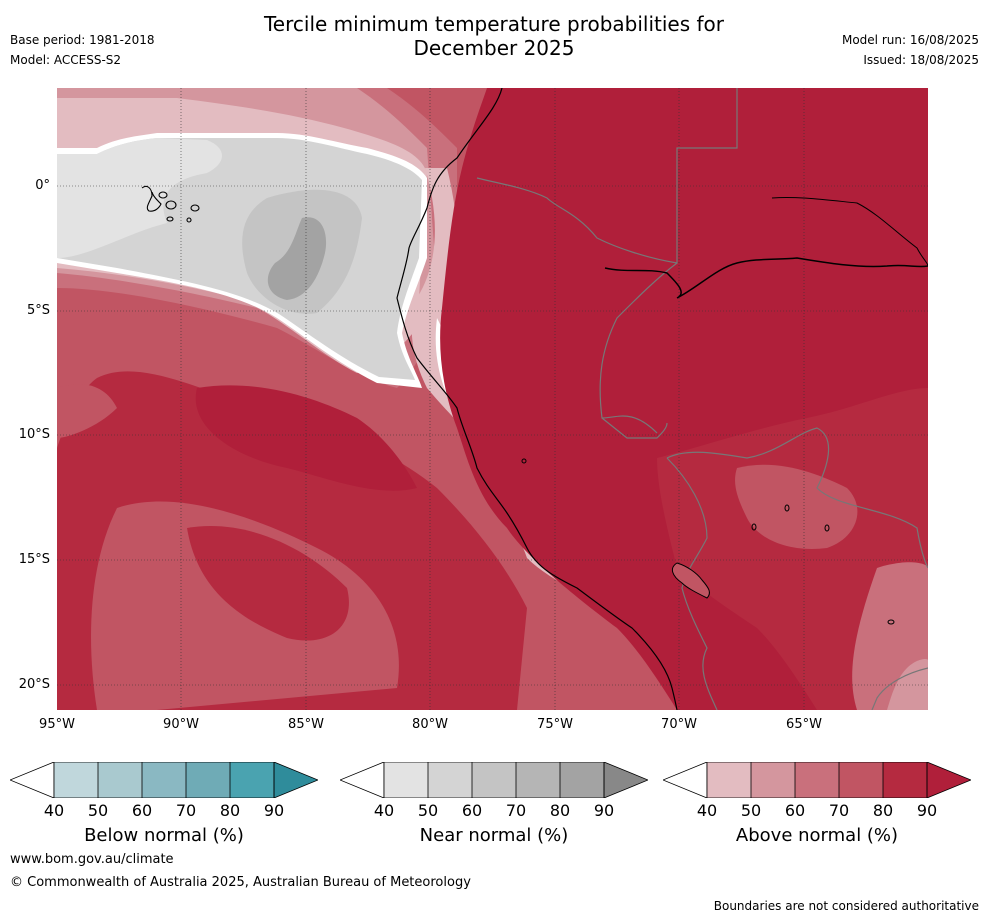 The height and width of the screenshot is (919, 988). What do you see at coordinates (949, 780) in the screenshot?
I see `cbar-above-upper-tip` at bounding box center [949, 780].